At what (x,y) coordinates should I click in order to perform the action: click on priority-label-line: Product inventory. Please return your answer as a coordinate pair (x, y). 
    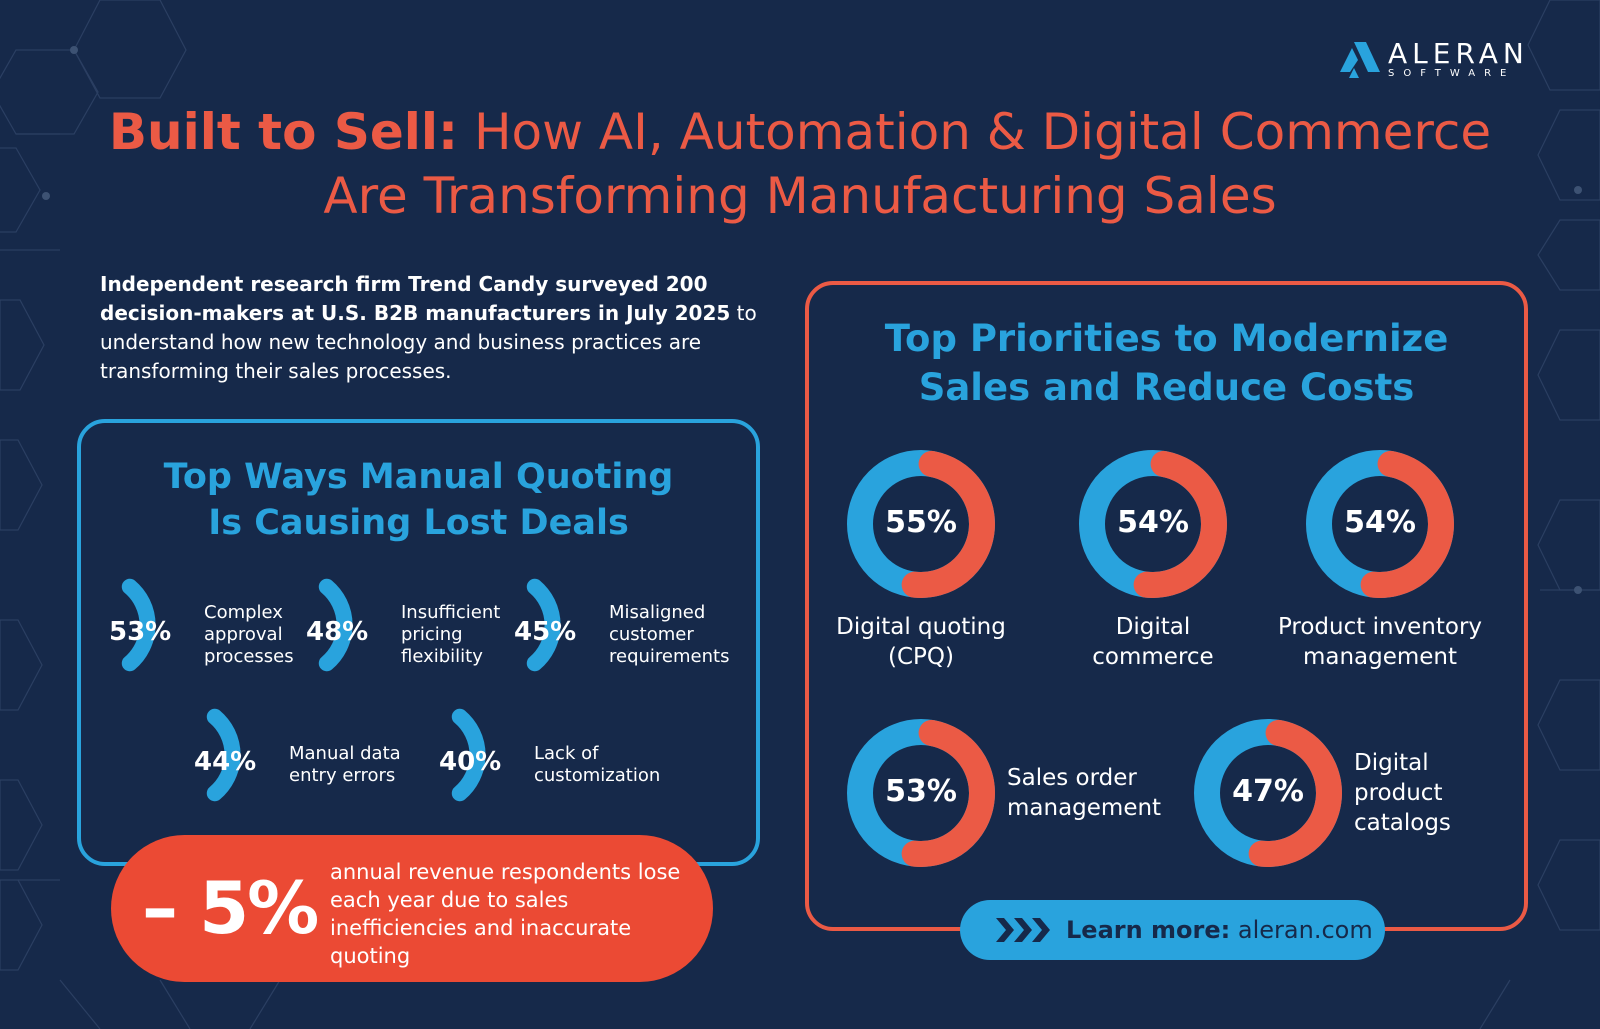
    Looking at the image, I should click on (1380, 627).